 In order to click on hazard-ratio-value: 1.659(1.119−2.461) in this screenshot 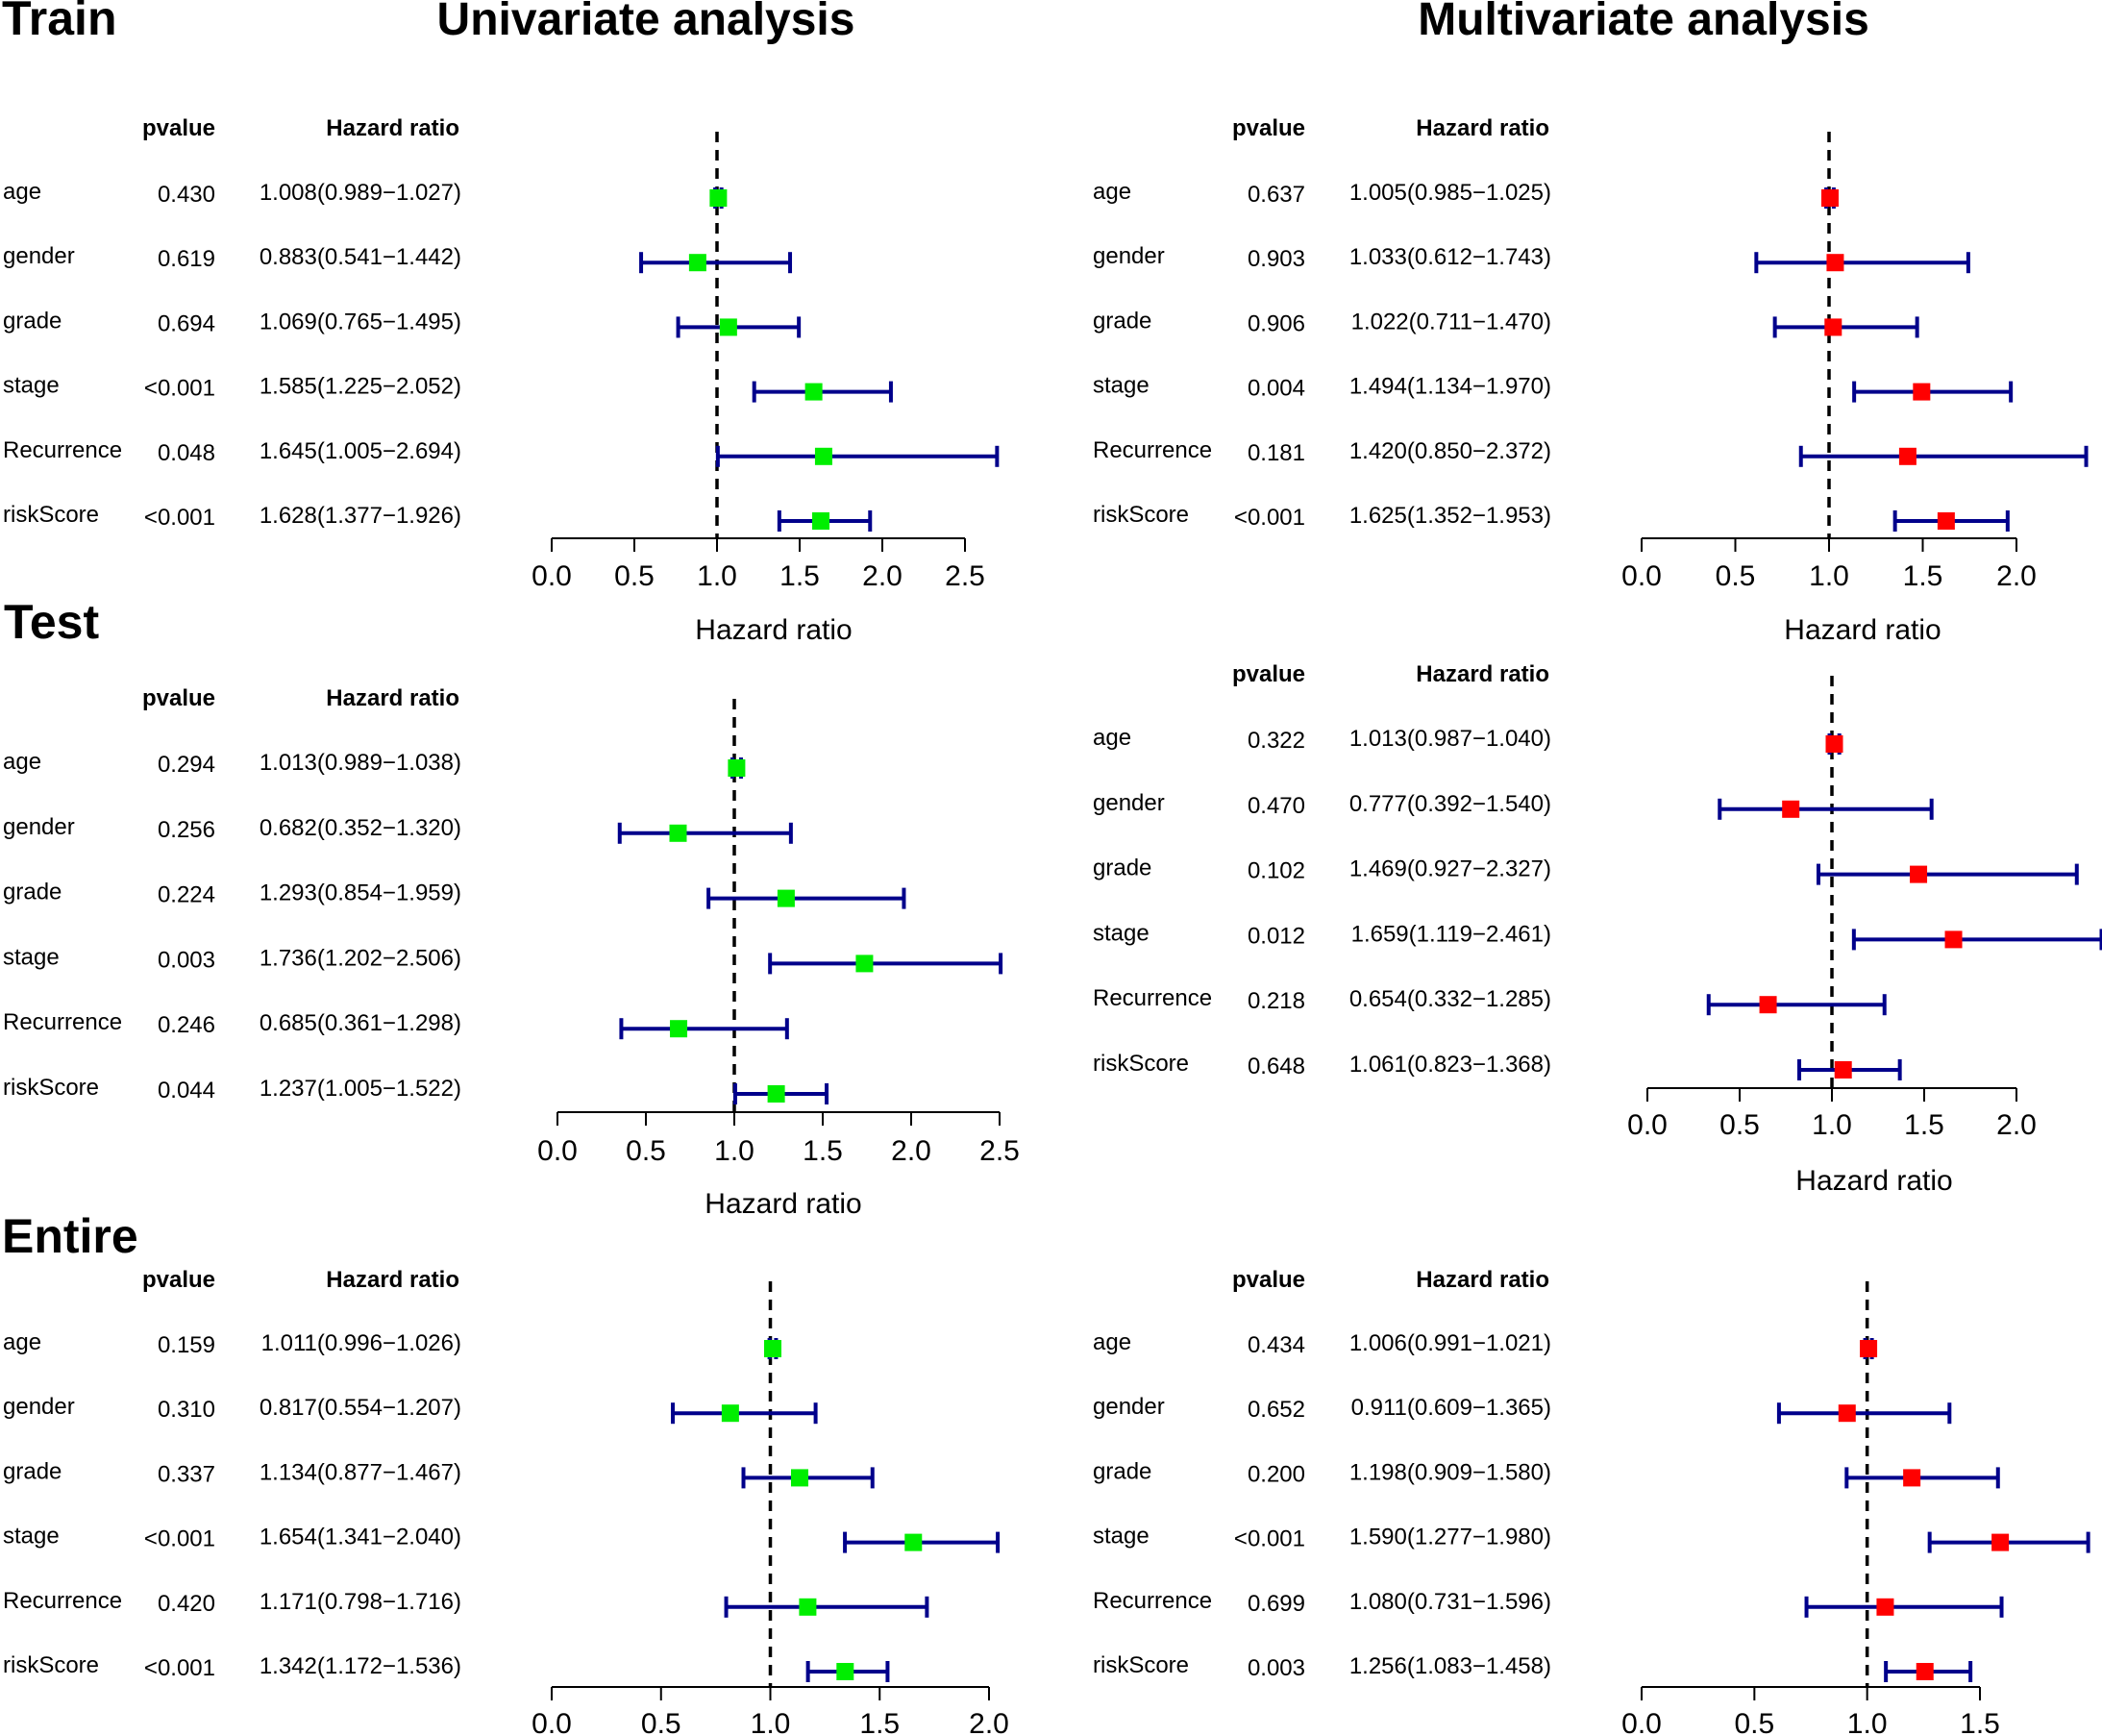, I will do `click(1451, 934)`.